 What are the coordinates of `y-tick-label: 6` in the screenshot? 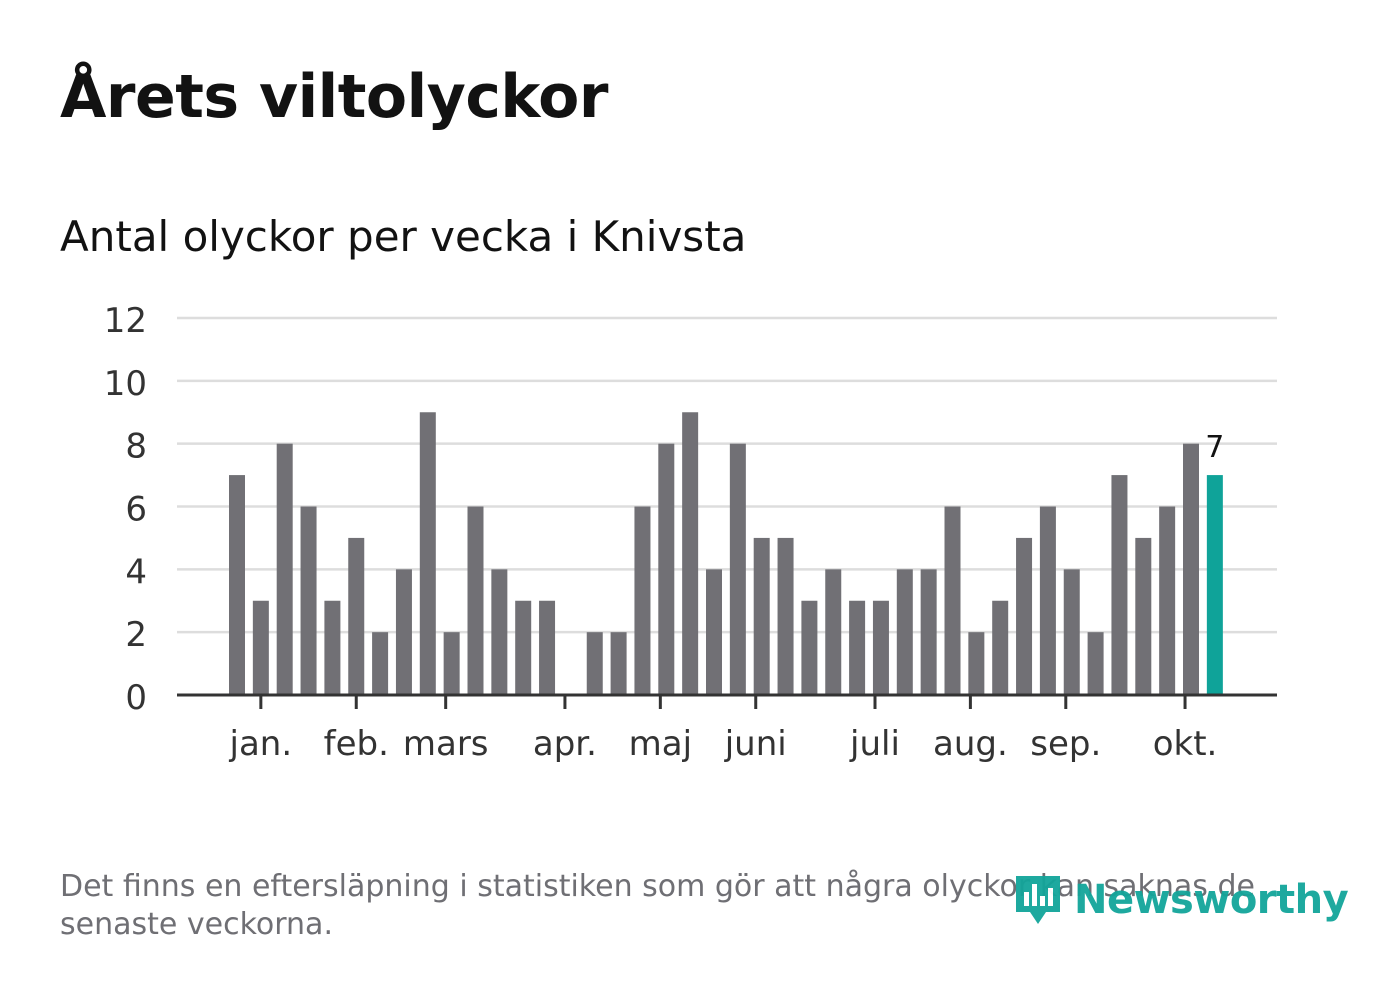 It's located at (136, 510).